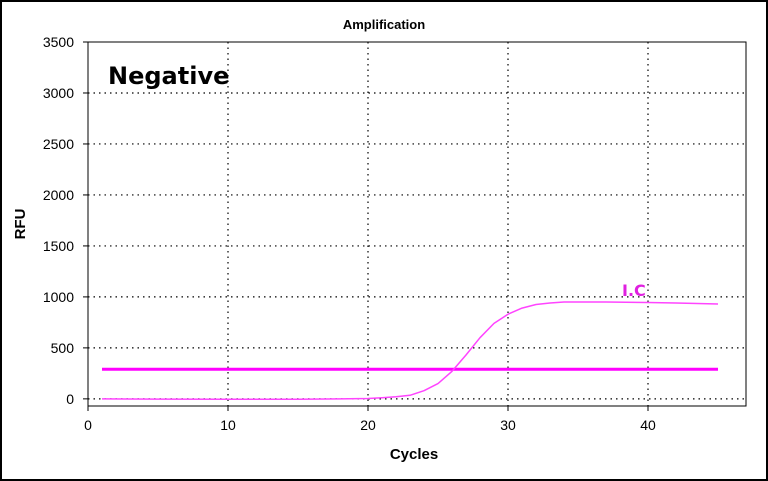 The height and width of the screenshot is (481, 768). What do you see at coordinates (63, 348) in the screenshot?
I see `y-tick-label: 500` at bounding box center [63, 348].